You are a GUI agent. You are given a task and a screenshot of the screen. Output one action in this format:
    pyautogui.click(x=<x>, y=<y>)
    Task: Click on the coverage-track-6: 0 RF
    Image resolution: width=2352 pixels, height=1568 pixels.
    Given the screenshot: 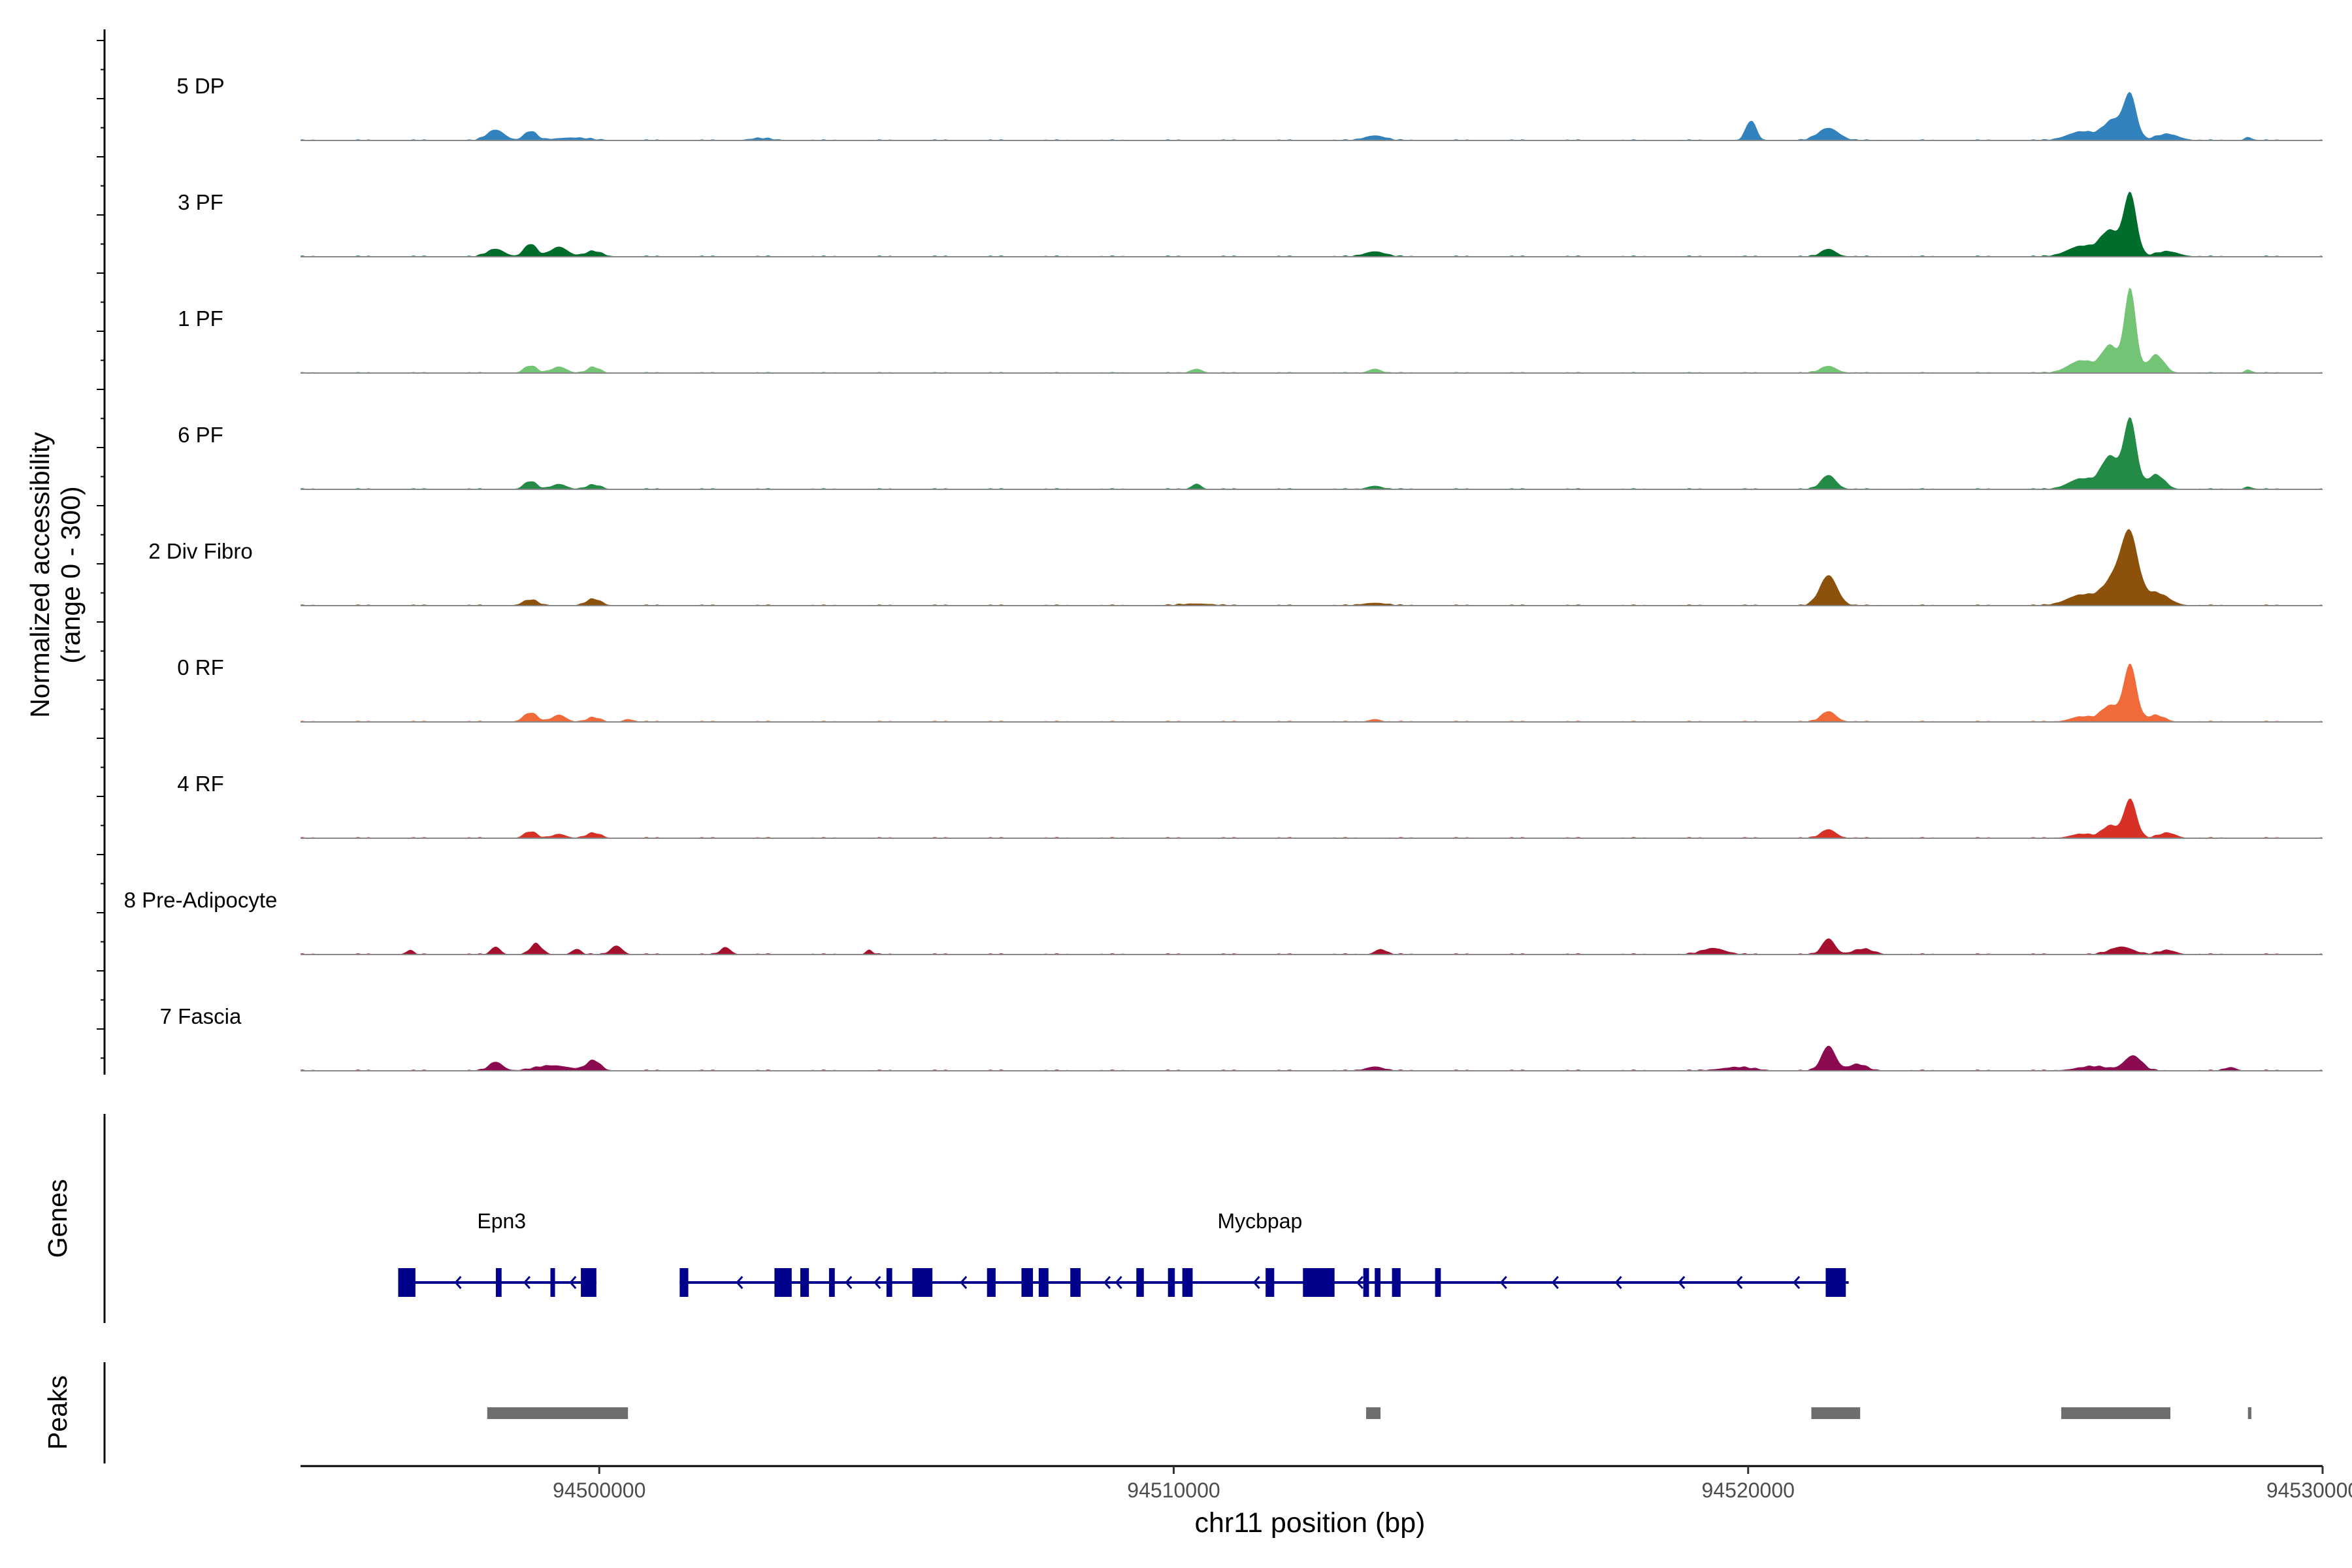 What is the action you would take?
    pyautogui.click(x=1250, y=689)
    